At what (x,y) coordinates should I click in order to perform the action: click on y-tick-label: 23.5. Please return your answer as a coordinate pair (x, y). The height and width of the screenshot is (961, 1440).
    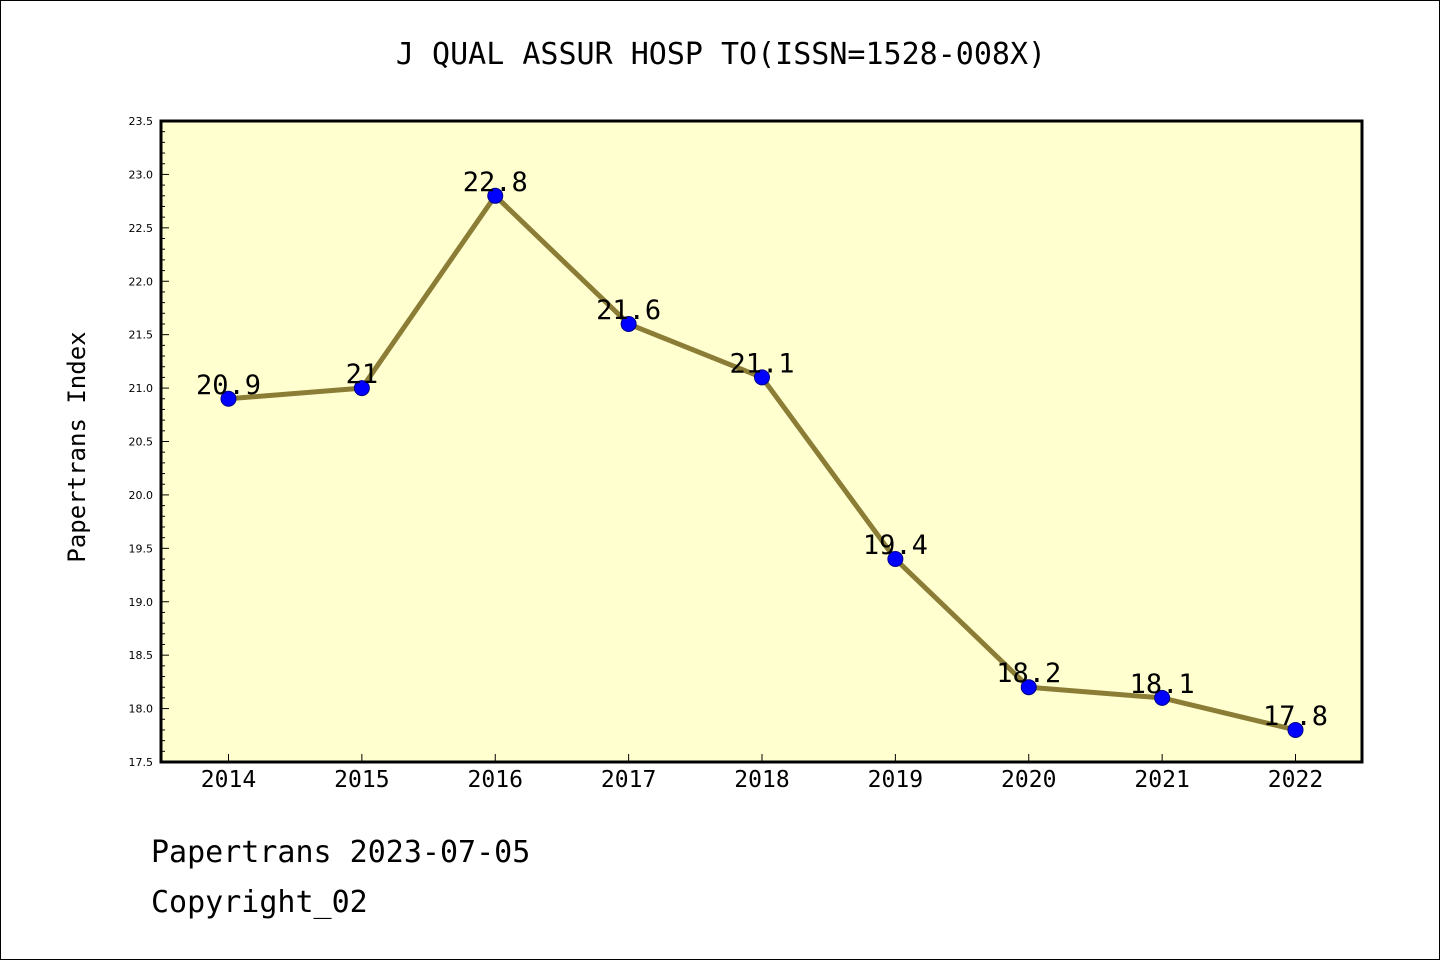
    Looking at the image, I should click on (141, 121).